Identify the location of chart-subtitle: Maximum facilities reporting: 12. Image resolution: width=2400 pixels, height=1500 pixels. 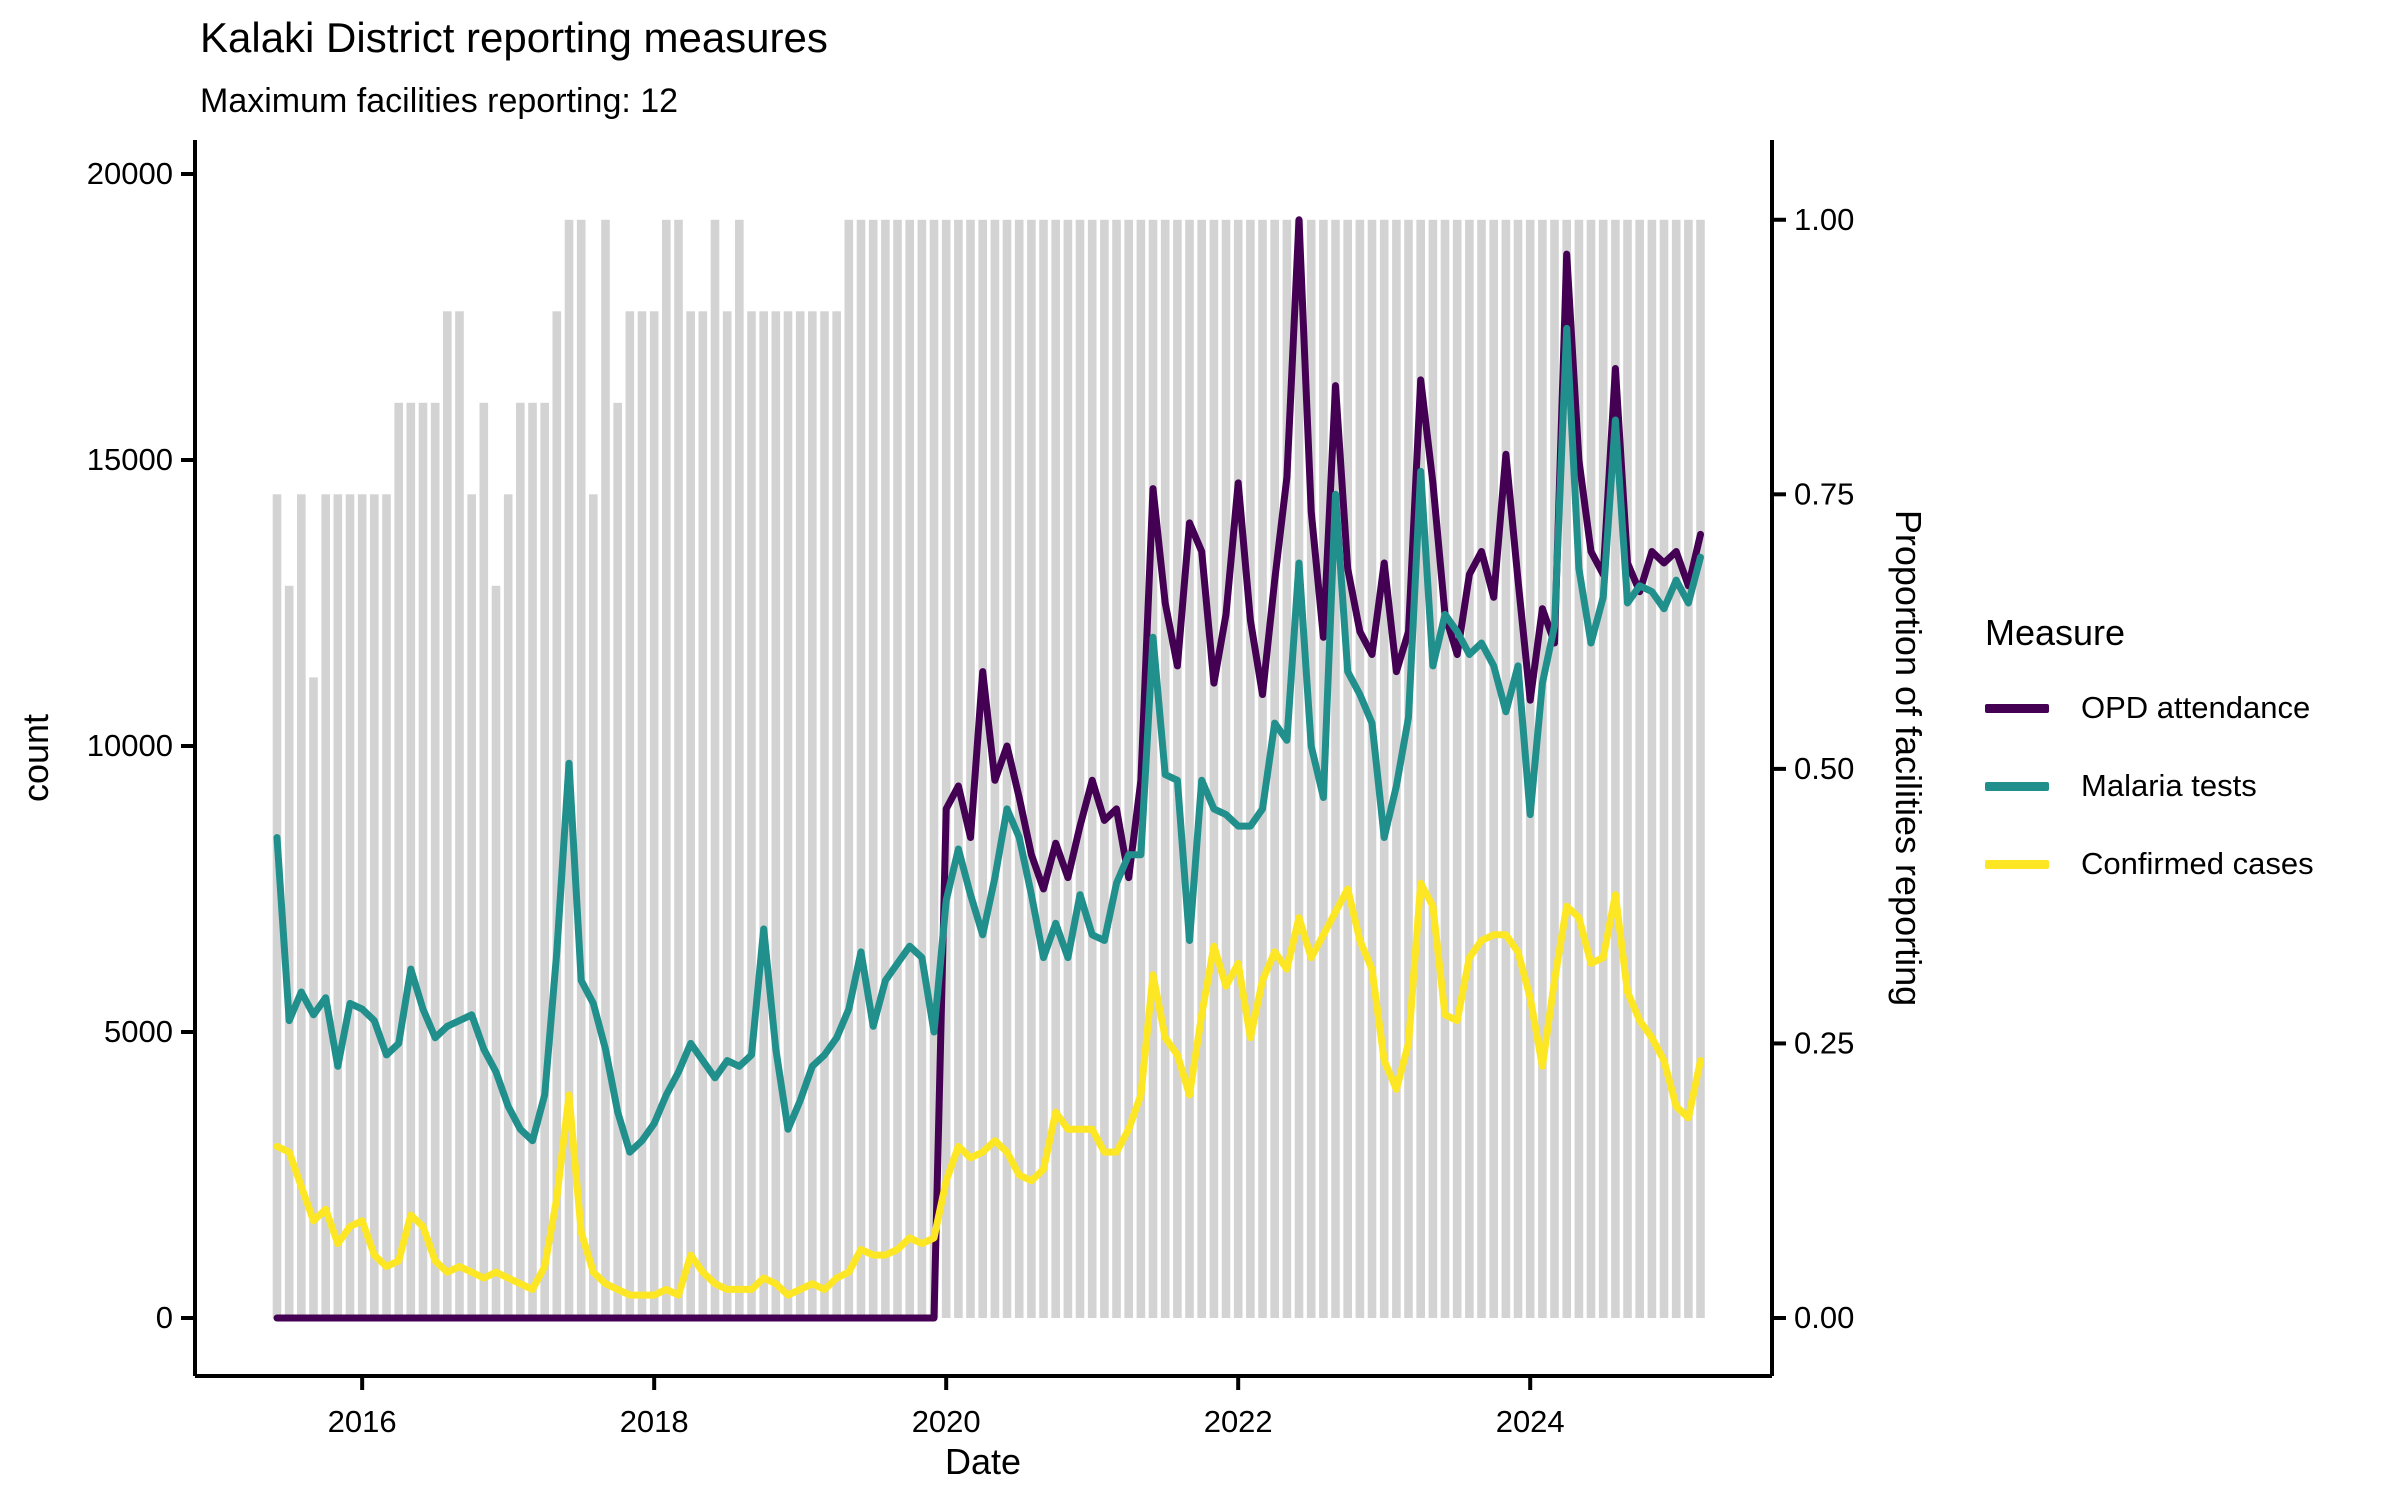
(439, 101).